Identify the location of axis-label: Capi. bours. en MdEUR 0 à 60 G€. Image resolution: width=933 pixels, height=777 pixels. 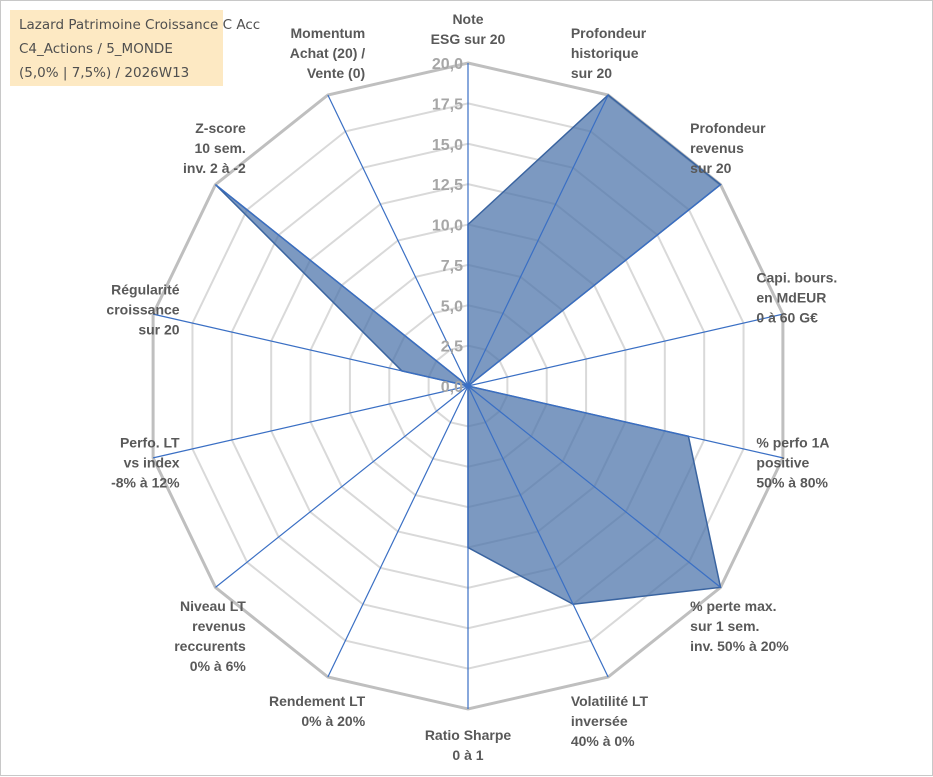
(796, 298).